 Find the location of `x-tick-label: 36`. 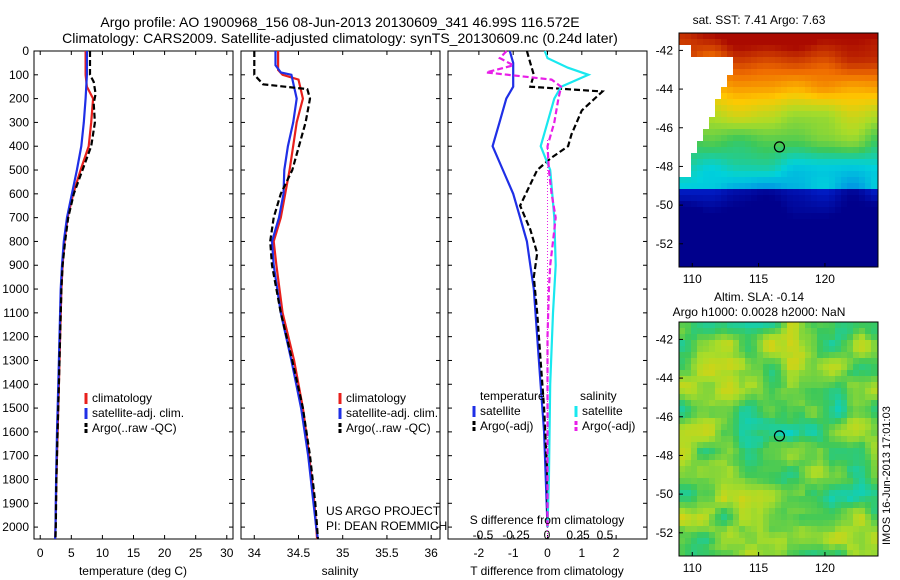

x-tick-label: 36 is located at coordinates (431, 553).